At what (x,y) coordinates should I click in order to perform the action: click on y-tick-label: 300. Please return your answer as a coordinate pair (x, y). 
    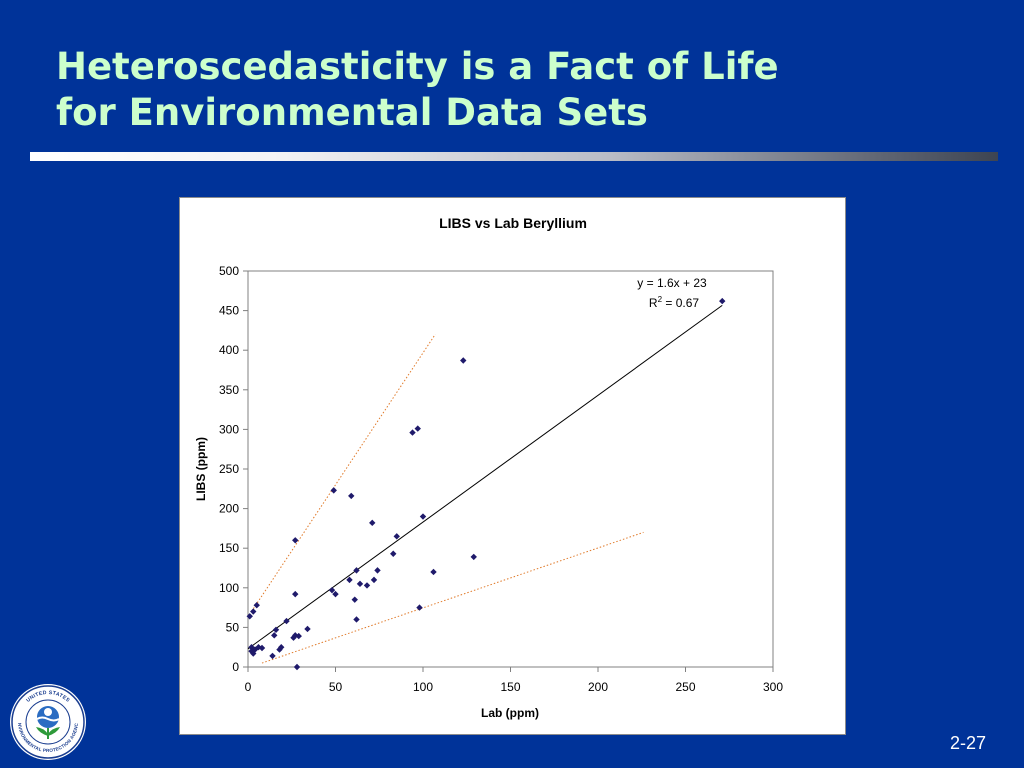
    Looking at the image, I should click on (229, 429).